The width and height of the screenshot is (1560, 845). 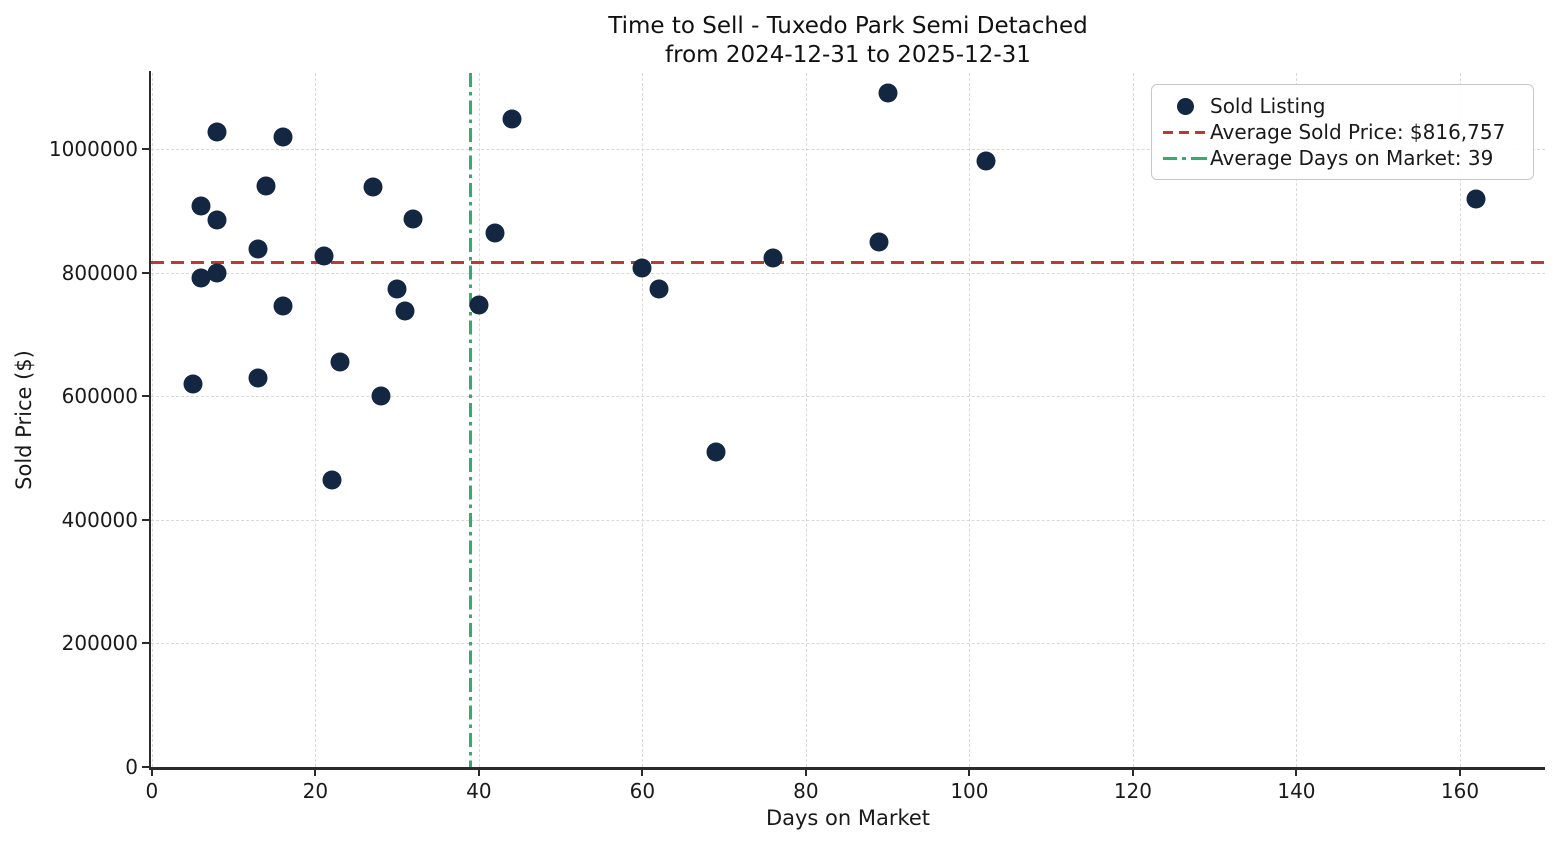 What do you see at coordinates (470, 420) in the screenshot?
I see `average-days-on-market-line` at bounding box center [470, 420].